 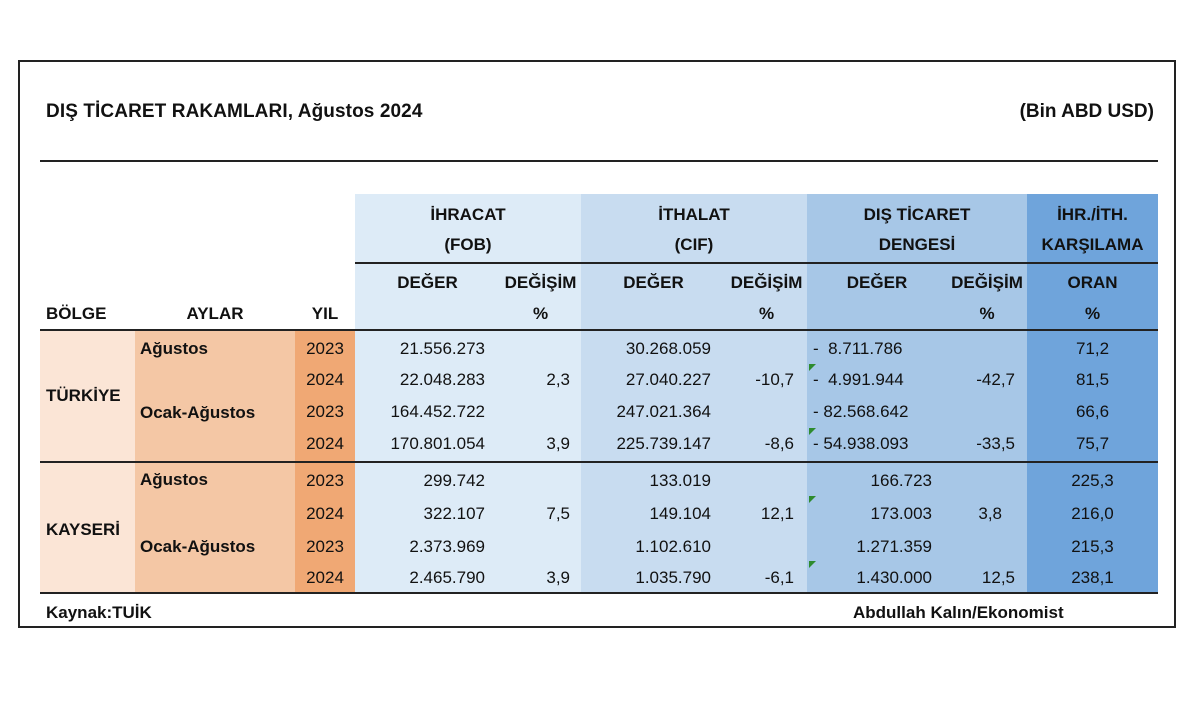 What do you see at coordinates (987, 313) in the screenshot?
I see `denge-pct-header: %` at bounding box center [987, 313].